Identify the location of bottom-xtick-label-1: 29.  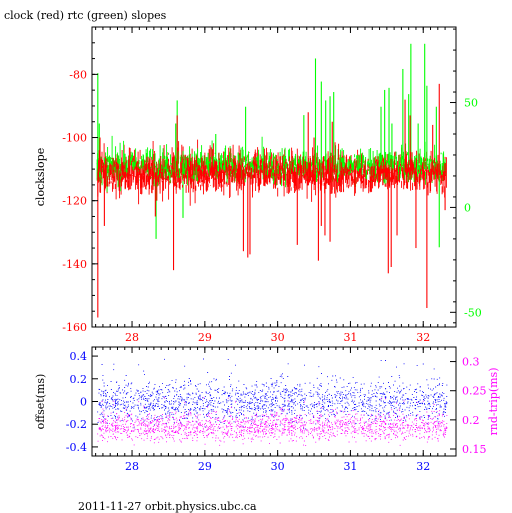
(205, 466).